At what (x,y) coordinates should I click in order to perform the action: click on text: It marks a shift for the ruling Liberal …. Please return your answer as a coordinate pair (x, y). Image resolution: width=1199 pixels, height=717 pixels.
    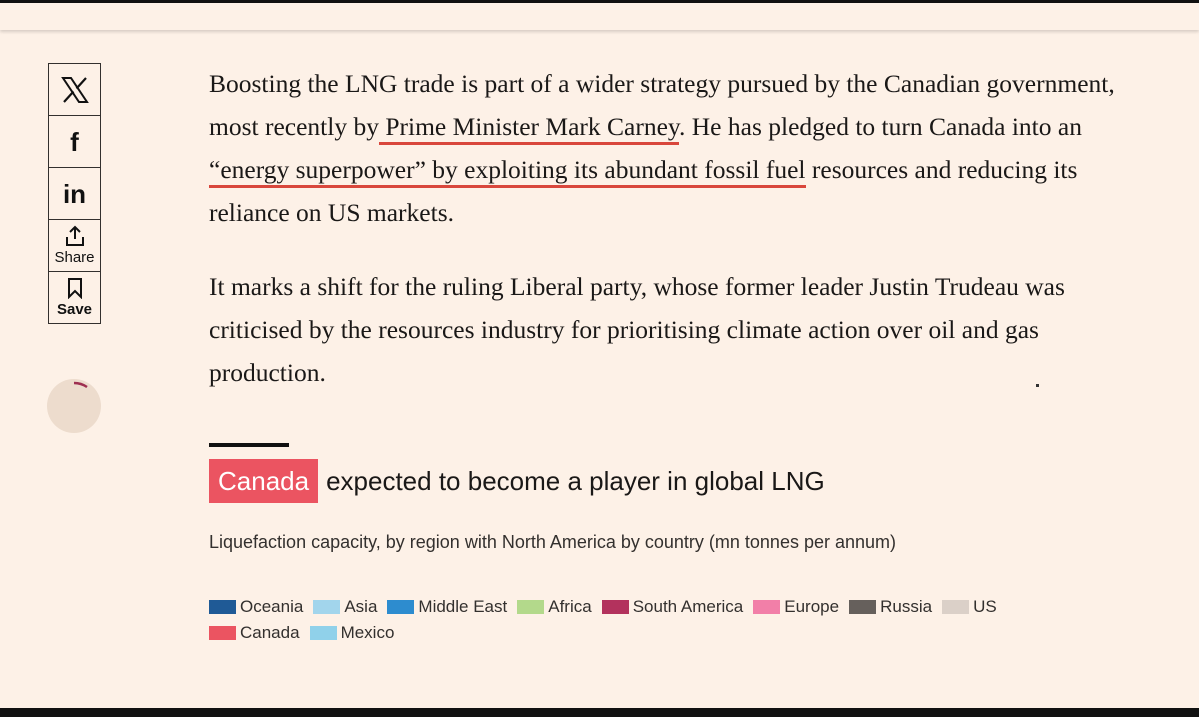
    Looking at the image, I should click on (637, 329).